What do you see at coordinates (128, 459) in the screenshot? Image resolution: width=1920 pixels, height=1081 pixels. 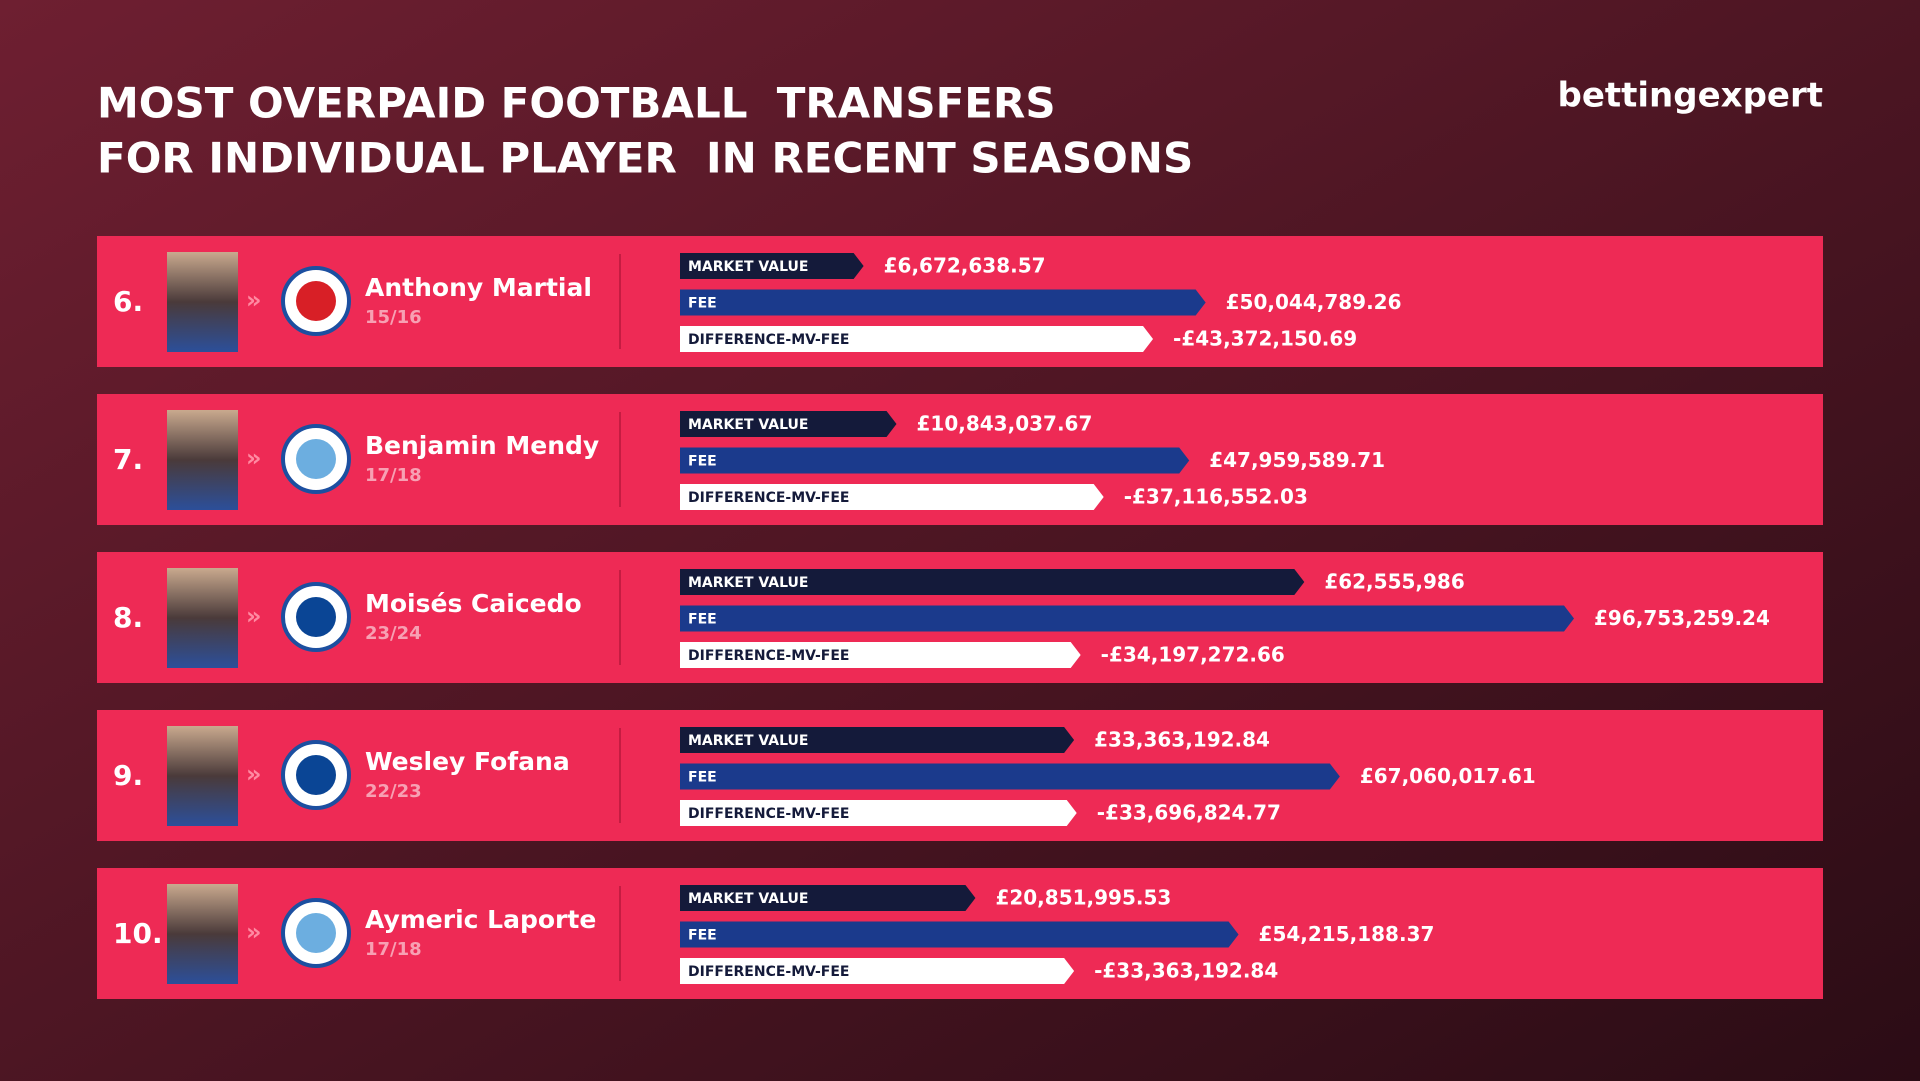 I see `rank: 7.` at bounding box center [128, 459].